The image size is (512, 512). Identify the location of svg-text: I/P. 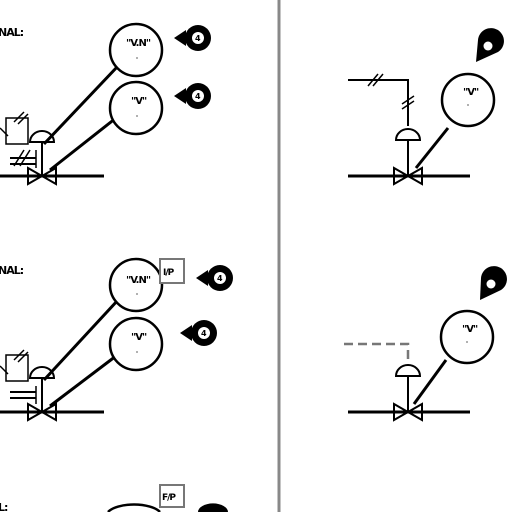
(169, 273).